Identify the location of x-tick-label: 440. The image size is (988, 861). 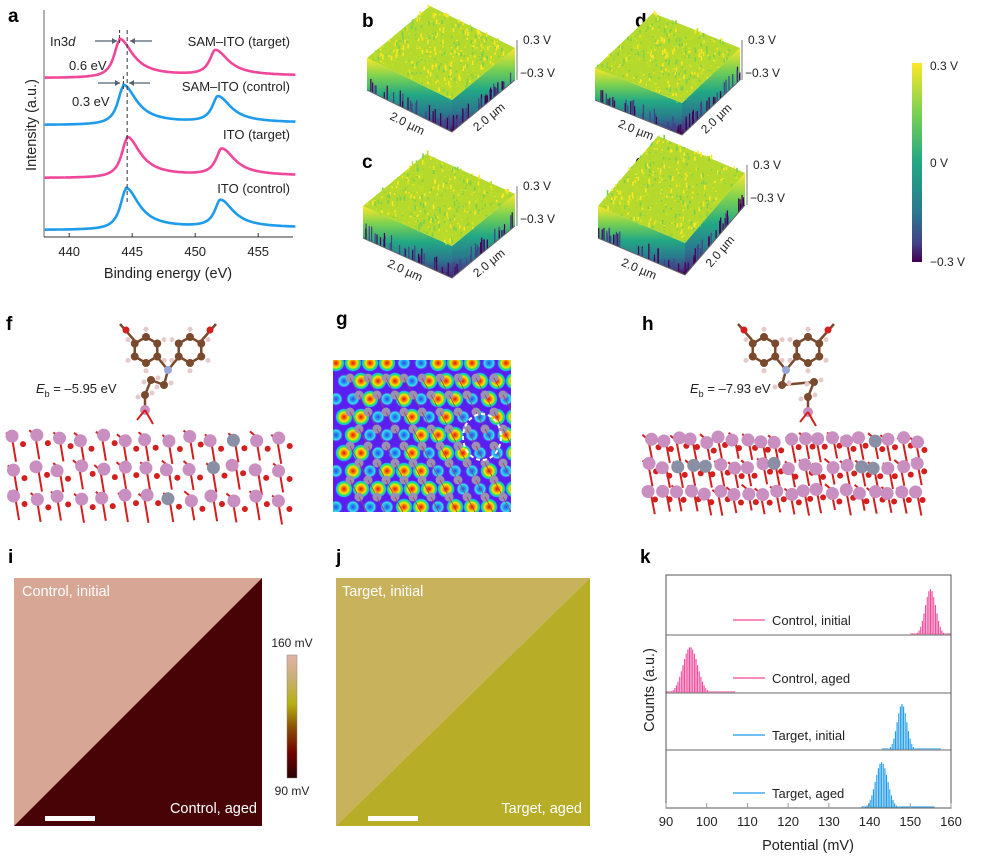
(69, 251).